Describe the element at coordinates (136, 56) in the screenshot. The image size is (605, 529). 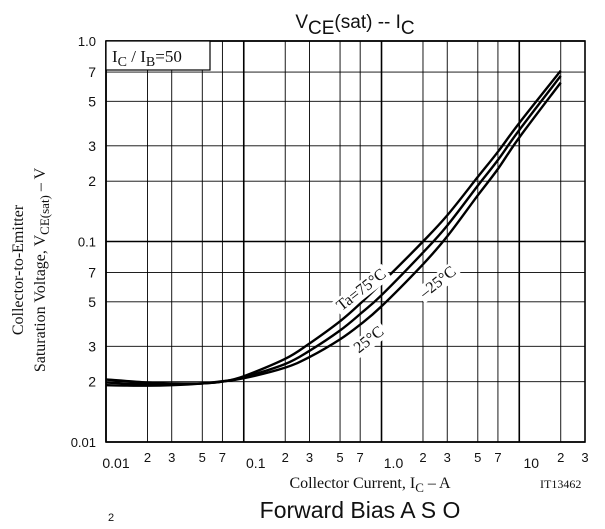
I see `condition-mid: / I` at that location.